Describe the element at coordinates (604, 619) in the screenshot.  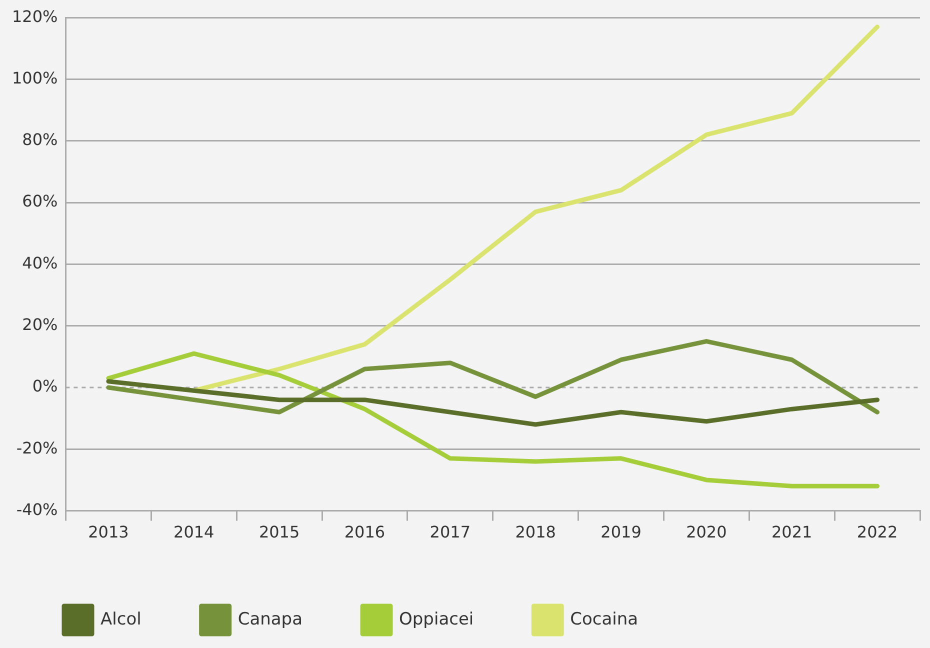
I see `legend-label: Cocaina` at that location.